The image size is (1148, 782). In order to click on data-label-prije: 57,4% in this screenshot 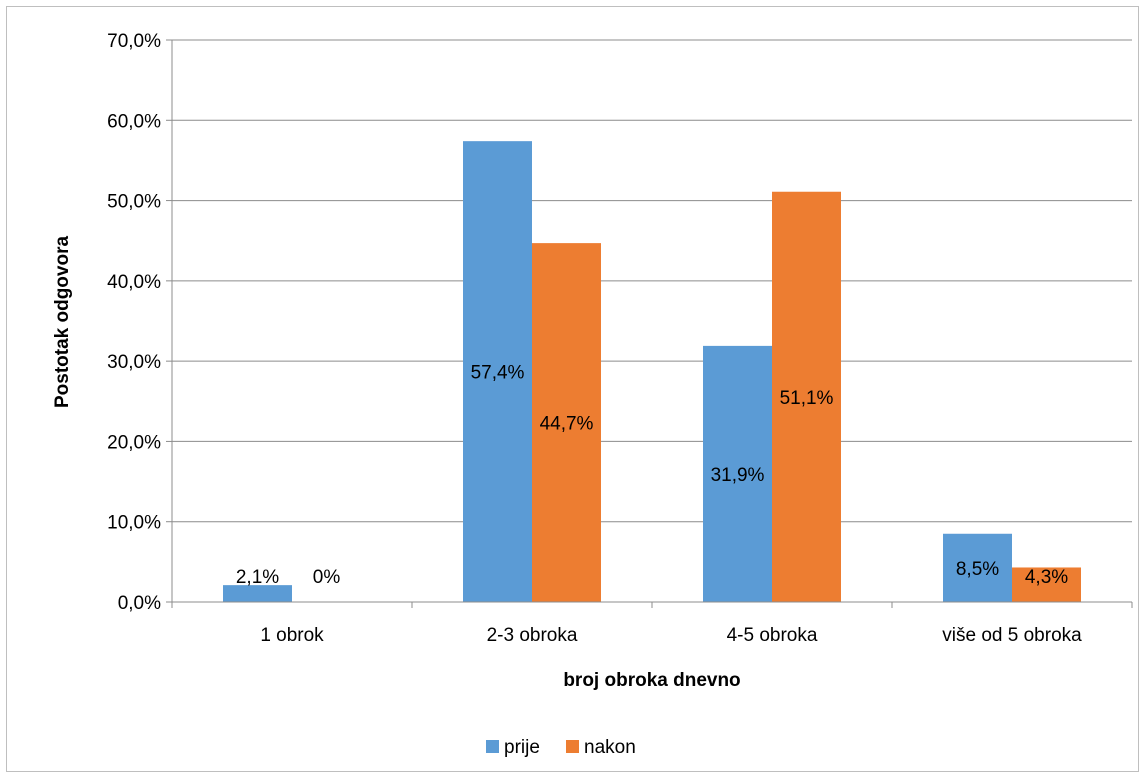, I will do `click(498, 373)`.